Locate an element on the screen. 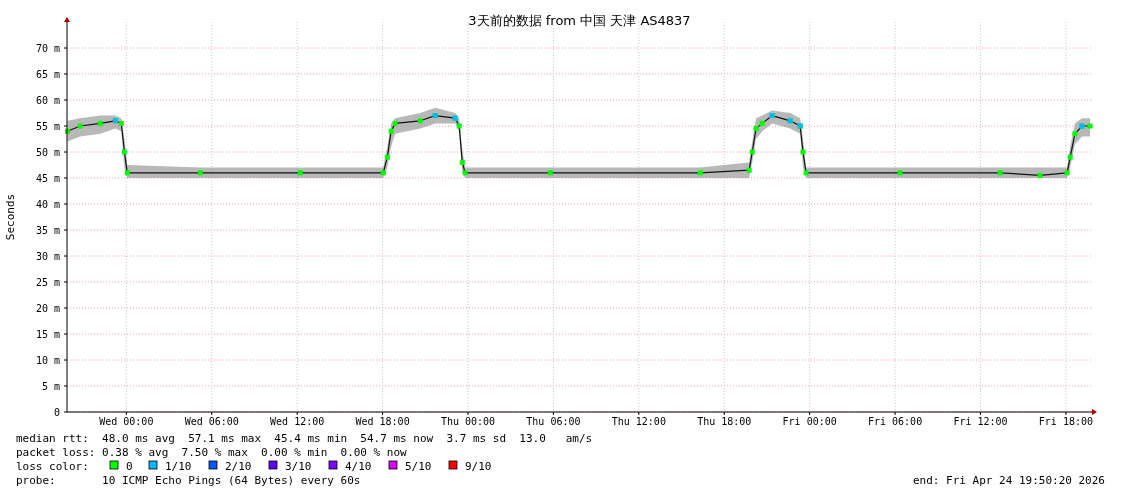 The height and width of the screenshot is (494, 1121). x-tick-label: Thu 06:00 is located at coordinates (553, 421).